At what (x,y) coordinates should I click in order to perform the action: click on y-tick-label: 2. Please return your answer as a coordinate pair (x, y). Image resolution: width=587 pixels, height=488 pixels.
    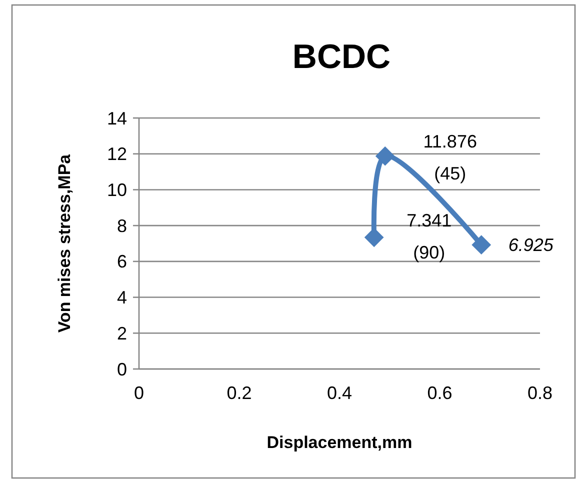
    Looking at the image, I should click on (121, 333).